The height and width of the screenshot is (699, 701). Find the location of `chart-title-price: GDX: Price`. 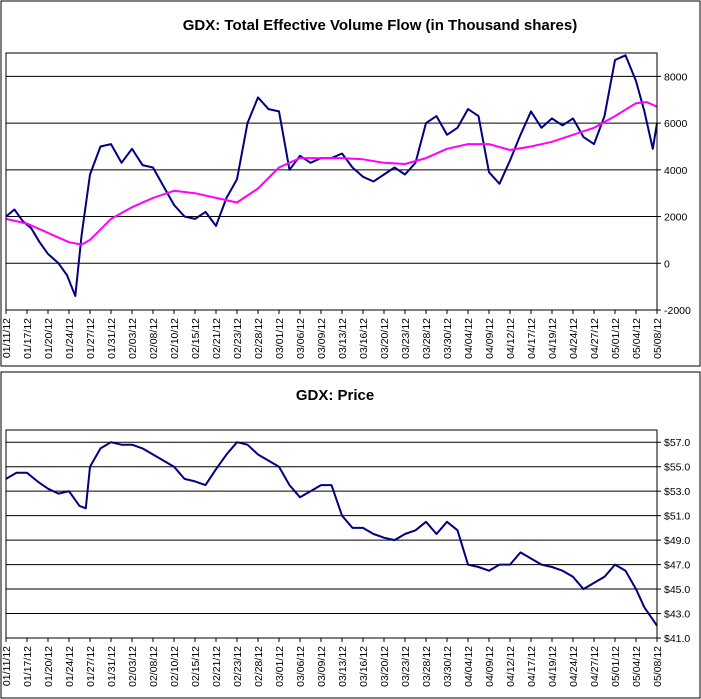

chart-title-price: GDX: Price is located at coordinates (335, 395).